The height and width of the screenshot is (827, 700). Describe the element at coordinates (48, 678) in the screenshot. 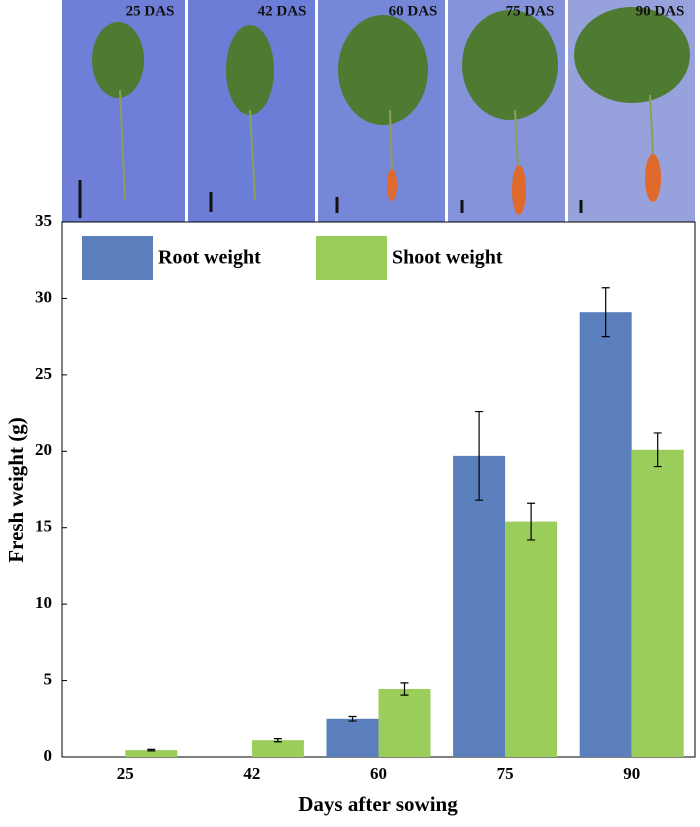

I see `y-tick-label: 5` at that location.